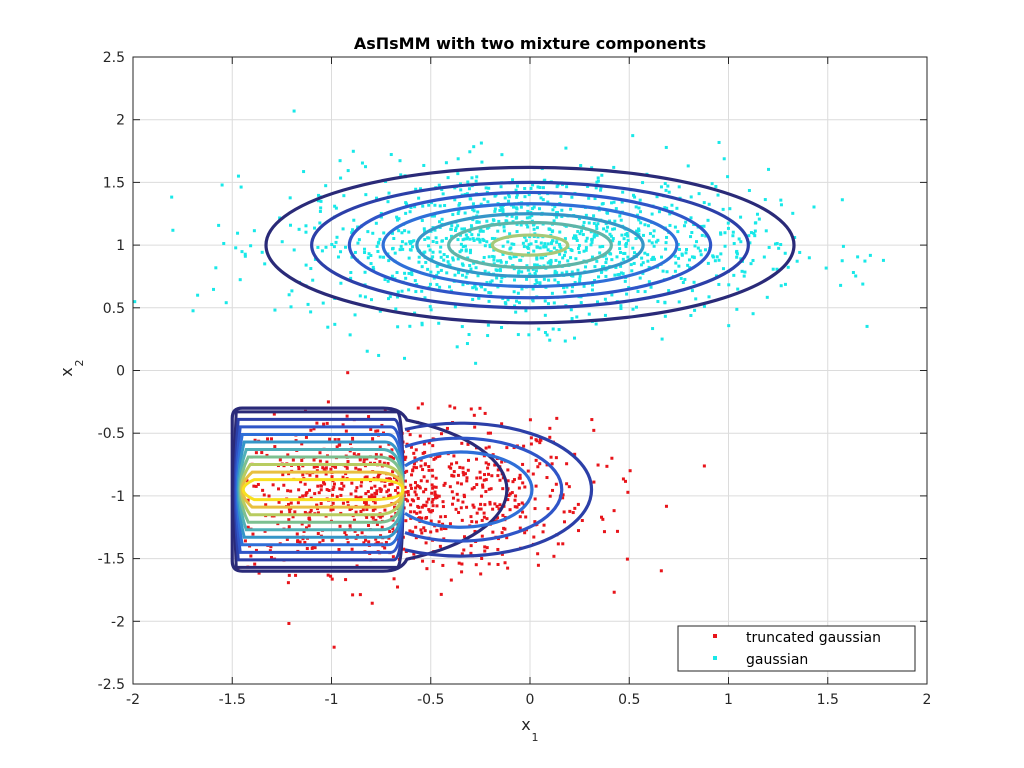 The image size is (1024, 768). I want to click on legend: truncated gaussian gaussian, so click(796, 648).